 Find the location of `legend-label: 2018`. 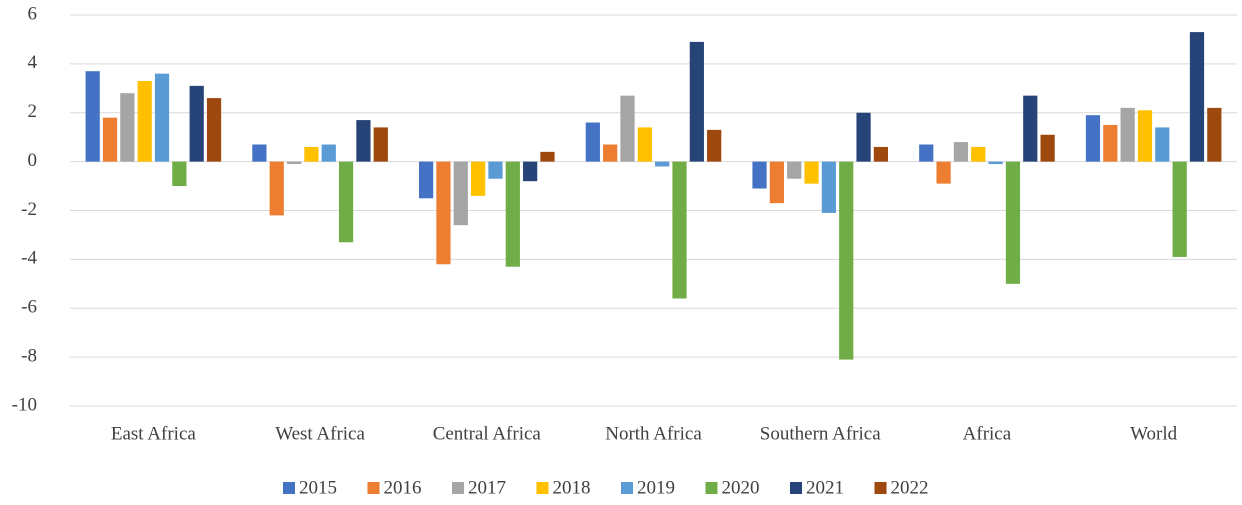

legend-label: 2018 is located at coordinates (572, 487).